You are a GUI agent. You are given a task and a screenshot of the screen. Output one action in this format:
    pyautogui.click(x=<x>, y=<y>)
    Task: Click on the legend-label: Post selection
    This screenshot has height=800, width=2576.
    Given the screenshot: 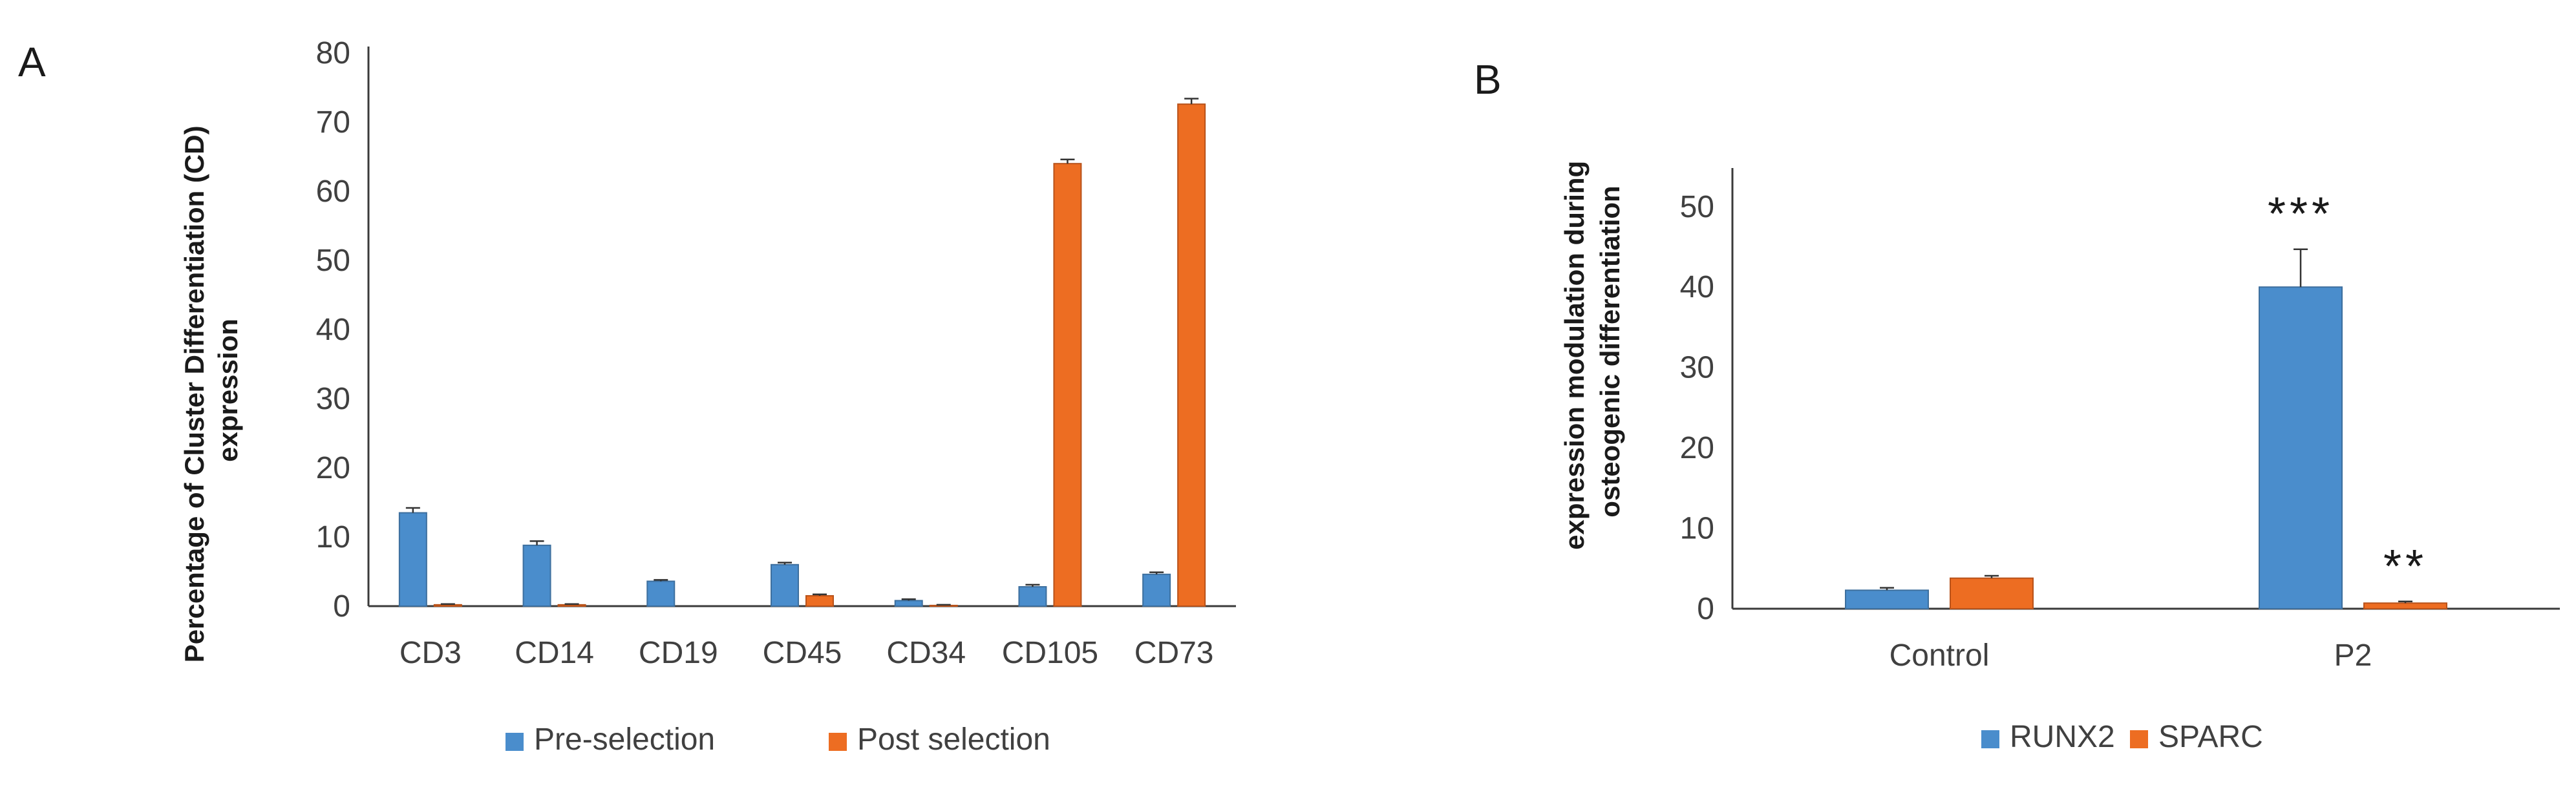 What is the action you would take?
    pyautogui.click(x=953, y=739)
    